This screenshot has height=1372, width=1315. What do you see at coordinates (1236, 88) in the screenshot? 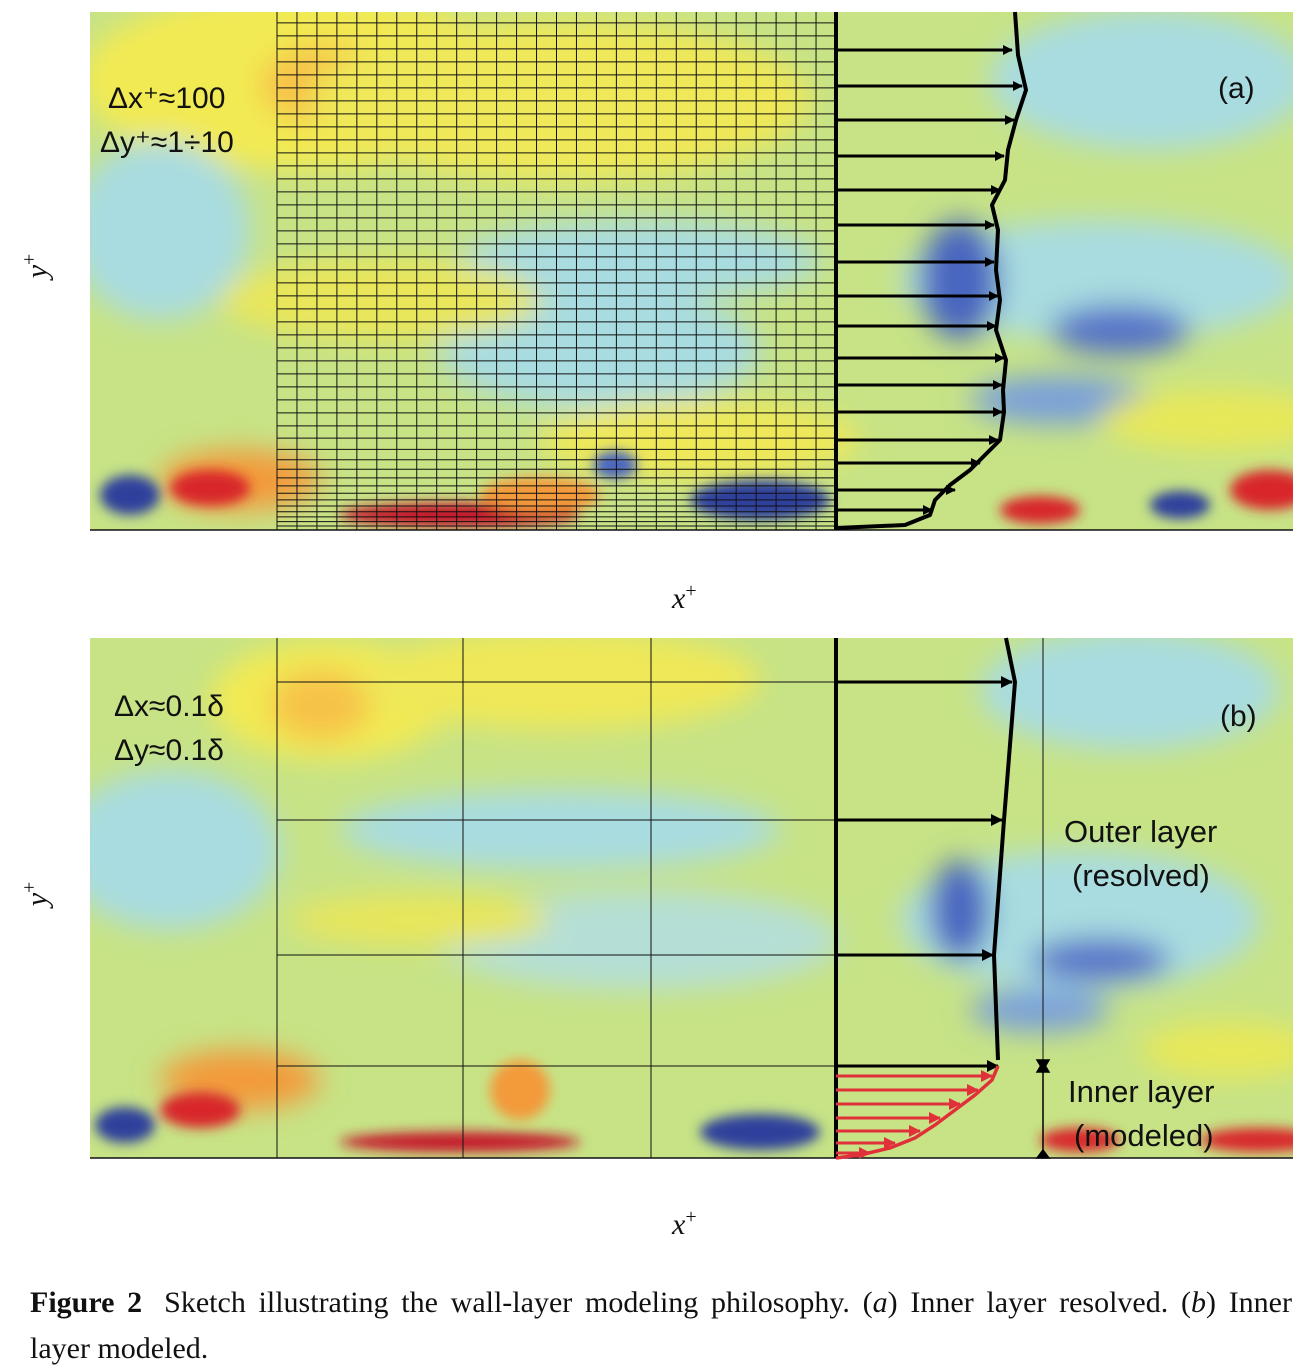
I see `panel-a-tag: (a)` at bounding box center [1236, 88].